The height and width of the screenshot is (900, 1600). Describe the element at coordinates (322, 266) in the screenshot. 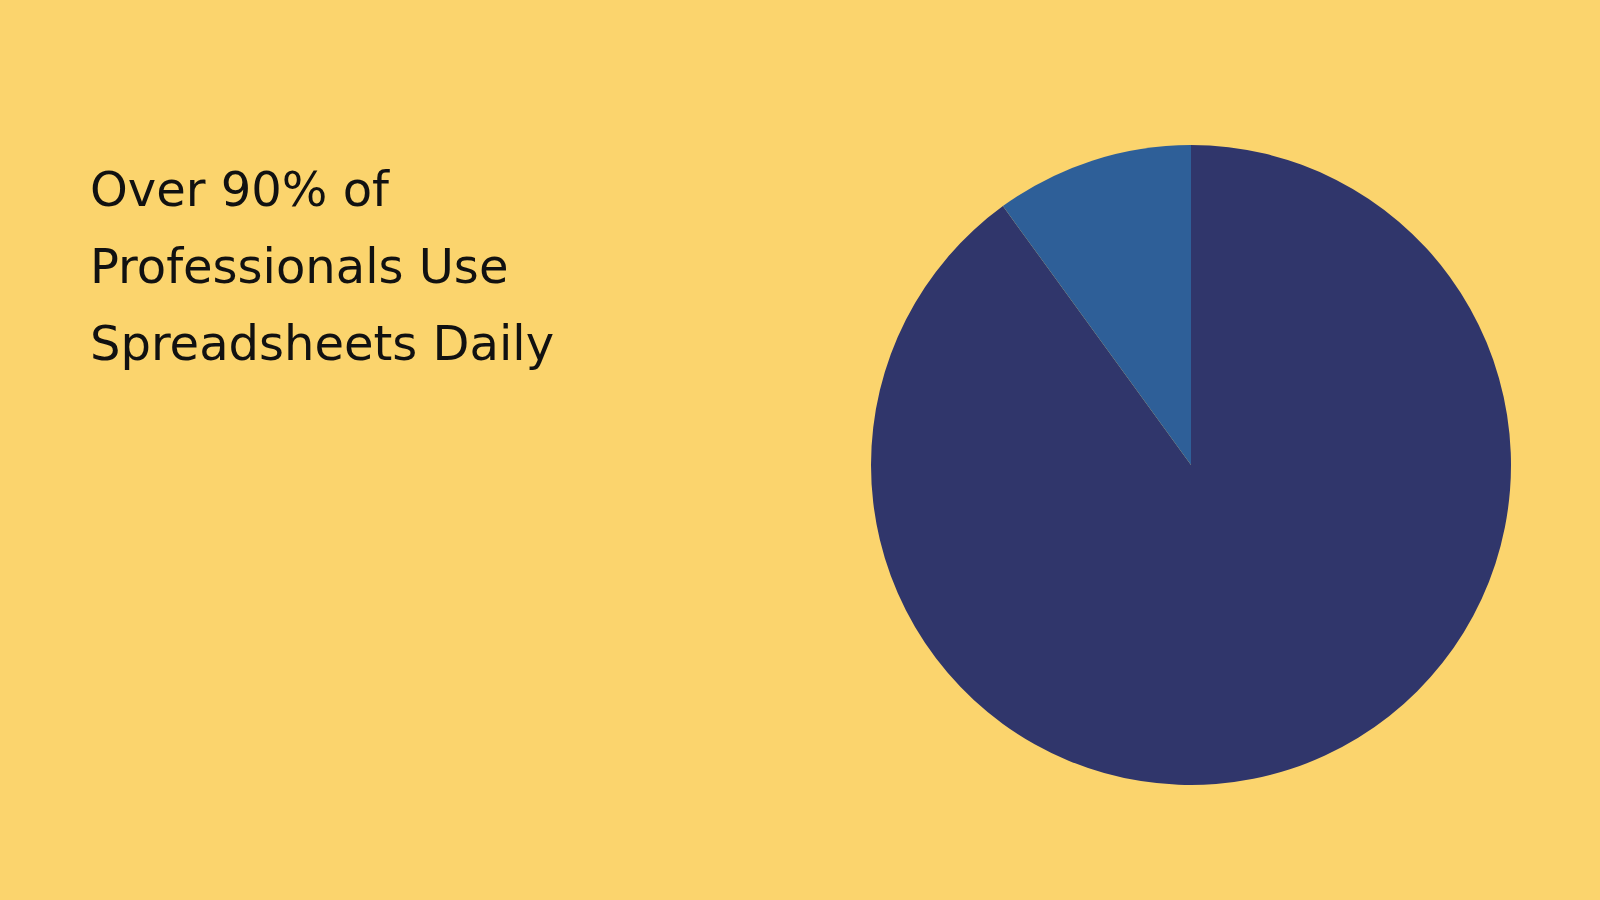

I see `text: Over 90% of Professionals Use Spreadsheets Daily` at that location.